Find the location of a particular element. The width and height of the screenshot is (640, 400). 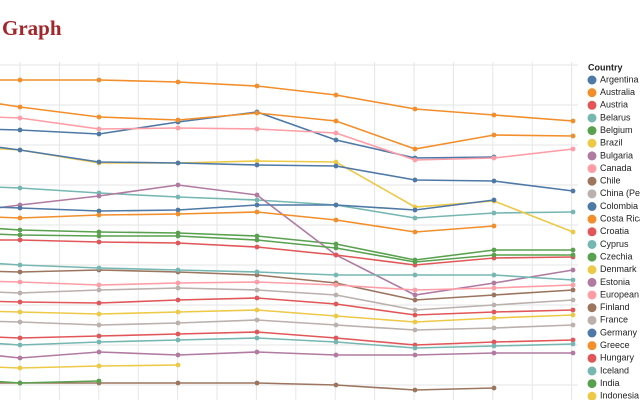

legend-label: Australia is located at coordinates (617, 92).